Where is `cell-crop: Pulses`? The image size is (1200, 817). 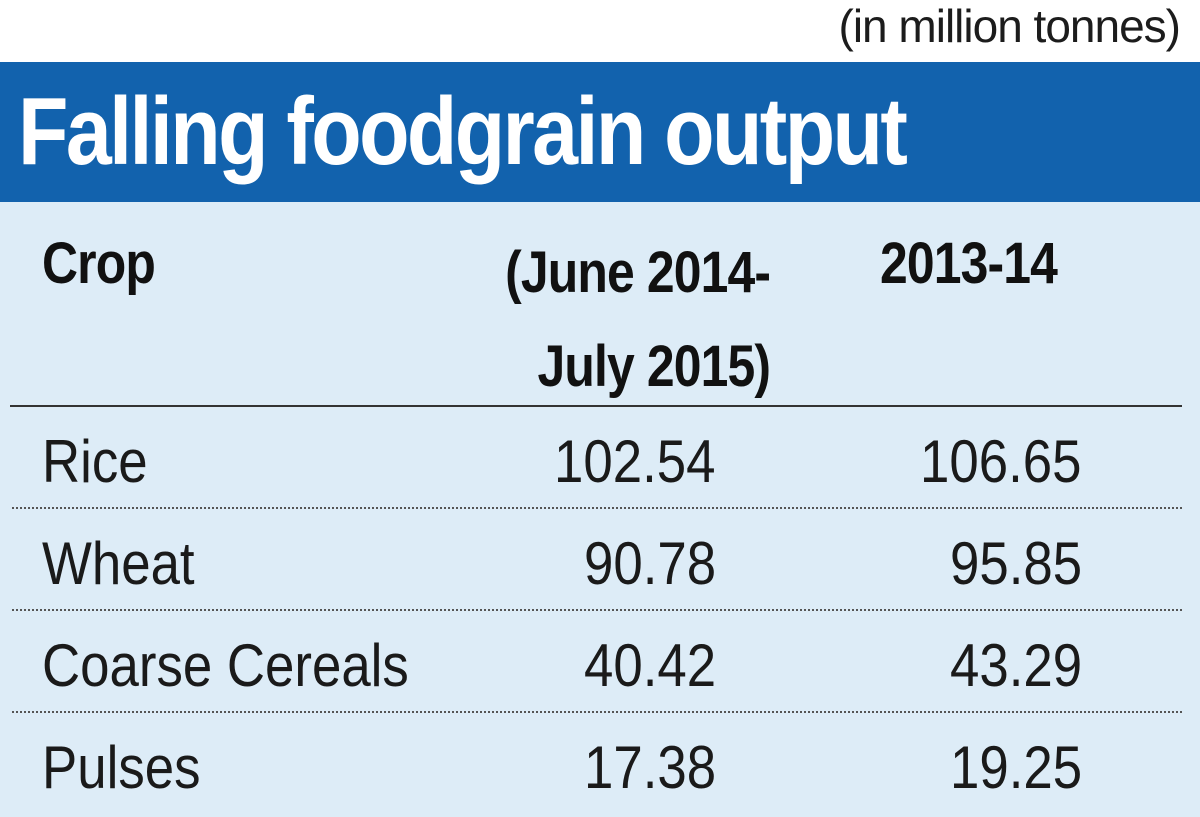 cell-crop: Pulses is located at coordinates (121, 767).